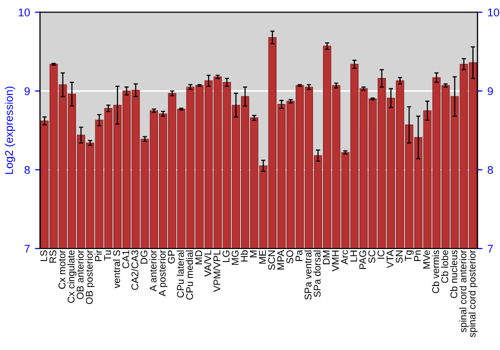 Image resolution: width=500 pixels, height=350 pixels. What do you see at coordinates (71, 276) in the screenshot?
I see `x-tick-label: Cx cingulate` at bounding box center [71, 276].